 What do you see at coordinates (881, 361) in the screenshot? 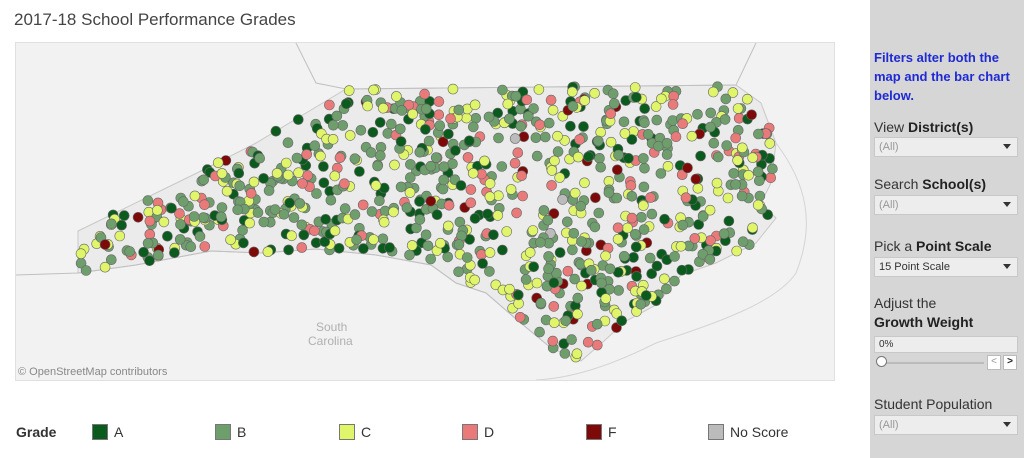
I see `growth-weight-slider-thumb` at bounding box center [881, 361].